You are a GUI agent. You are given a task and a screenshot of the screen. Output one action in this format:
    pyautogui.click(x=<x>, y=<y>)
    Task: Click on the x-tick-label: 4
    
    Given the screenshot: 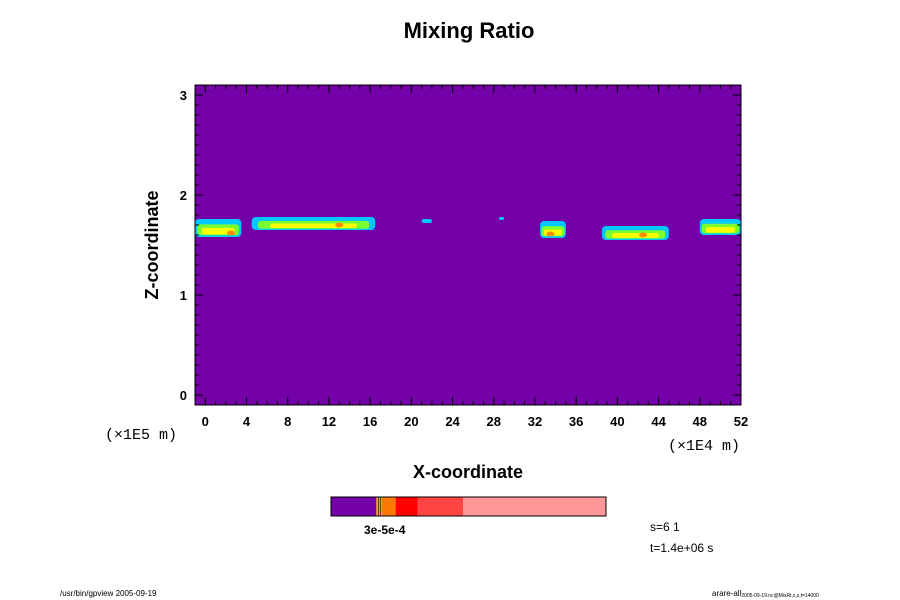 What is the action you would take?
    pyautogui.click(x=247, y=421)
    